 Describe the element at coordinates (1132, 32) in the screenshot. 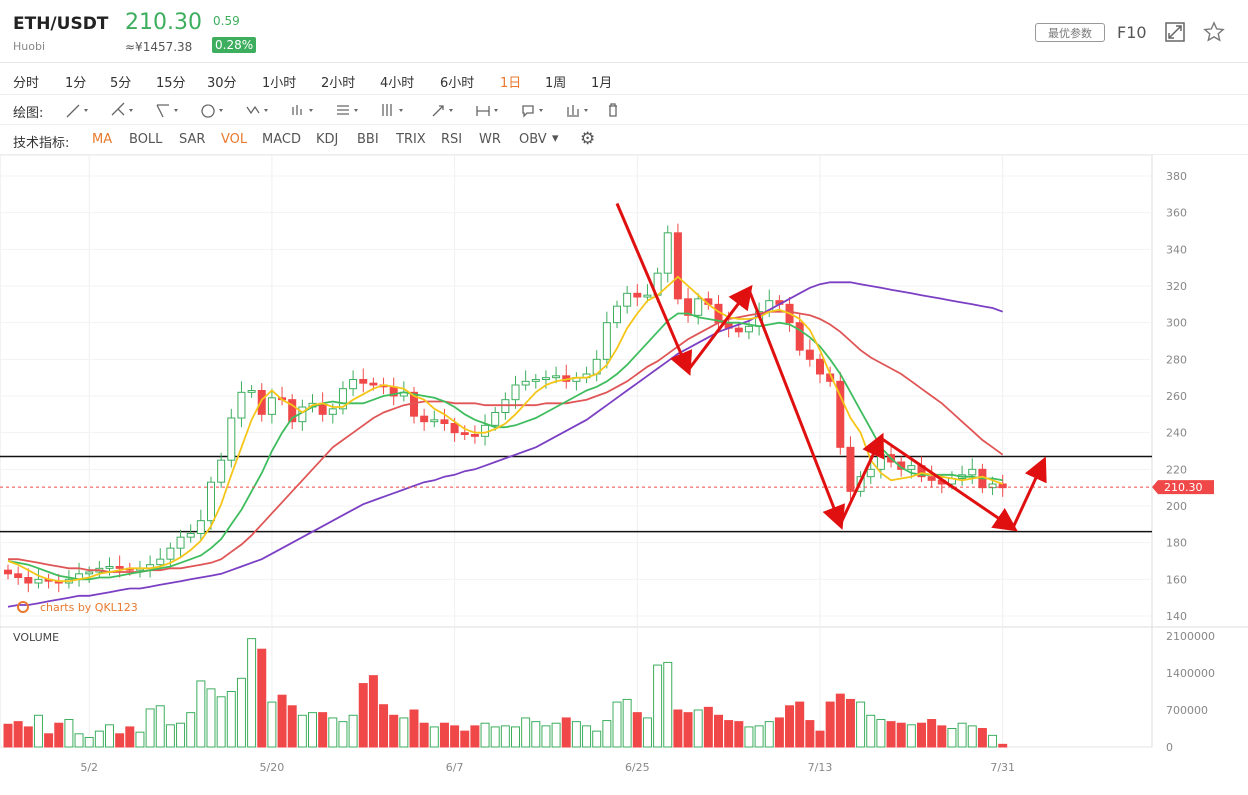

I see `f10-button: F10` at that location.